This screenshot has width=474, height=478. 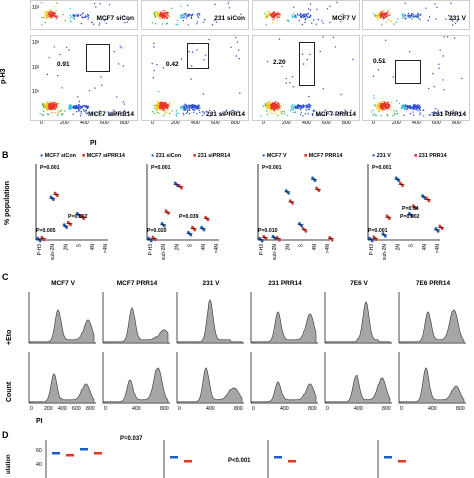 What do you see at coordinates (157, 231) in the screenshot?
I see `p-value-label: P=0.020` at bounding box center [157, 231].